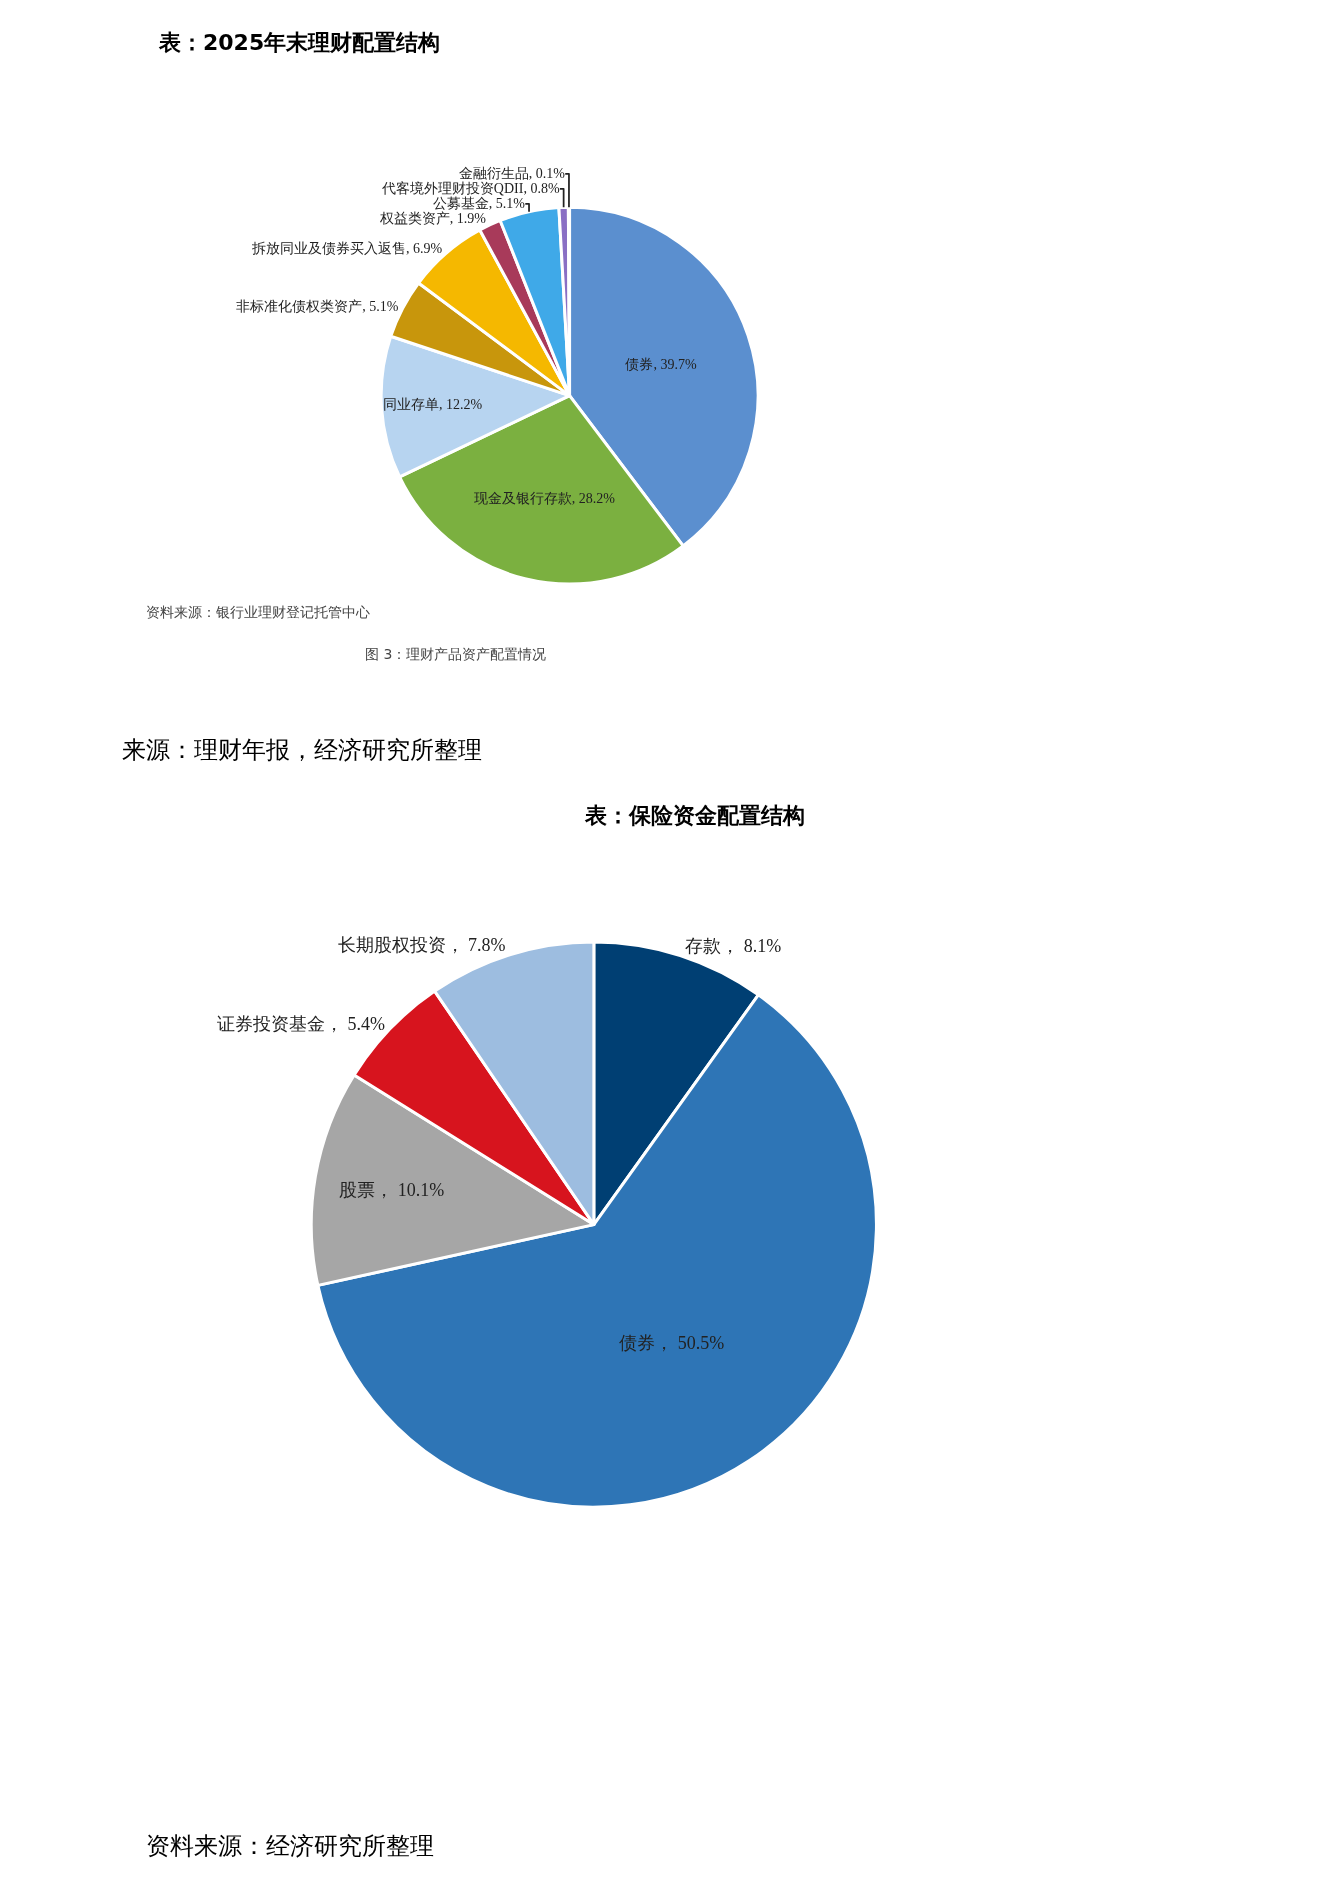 This screenshot has width=1335, height=1884. Describe the element at coordinates (432, 404) in the screenshot. I see `slice-label: 同业存单, 12.2%` at that location.